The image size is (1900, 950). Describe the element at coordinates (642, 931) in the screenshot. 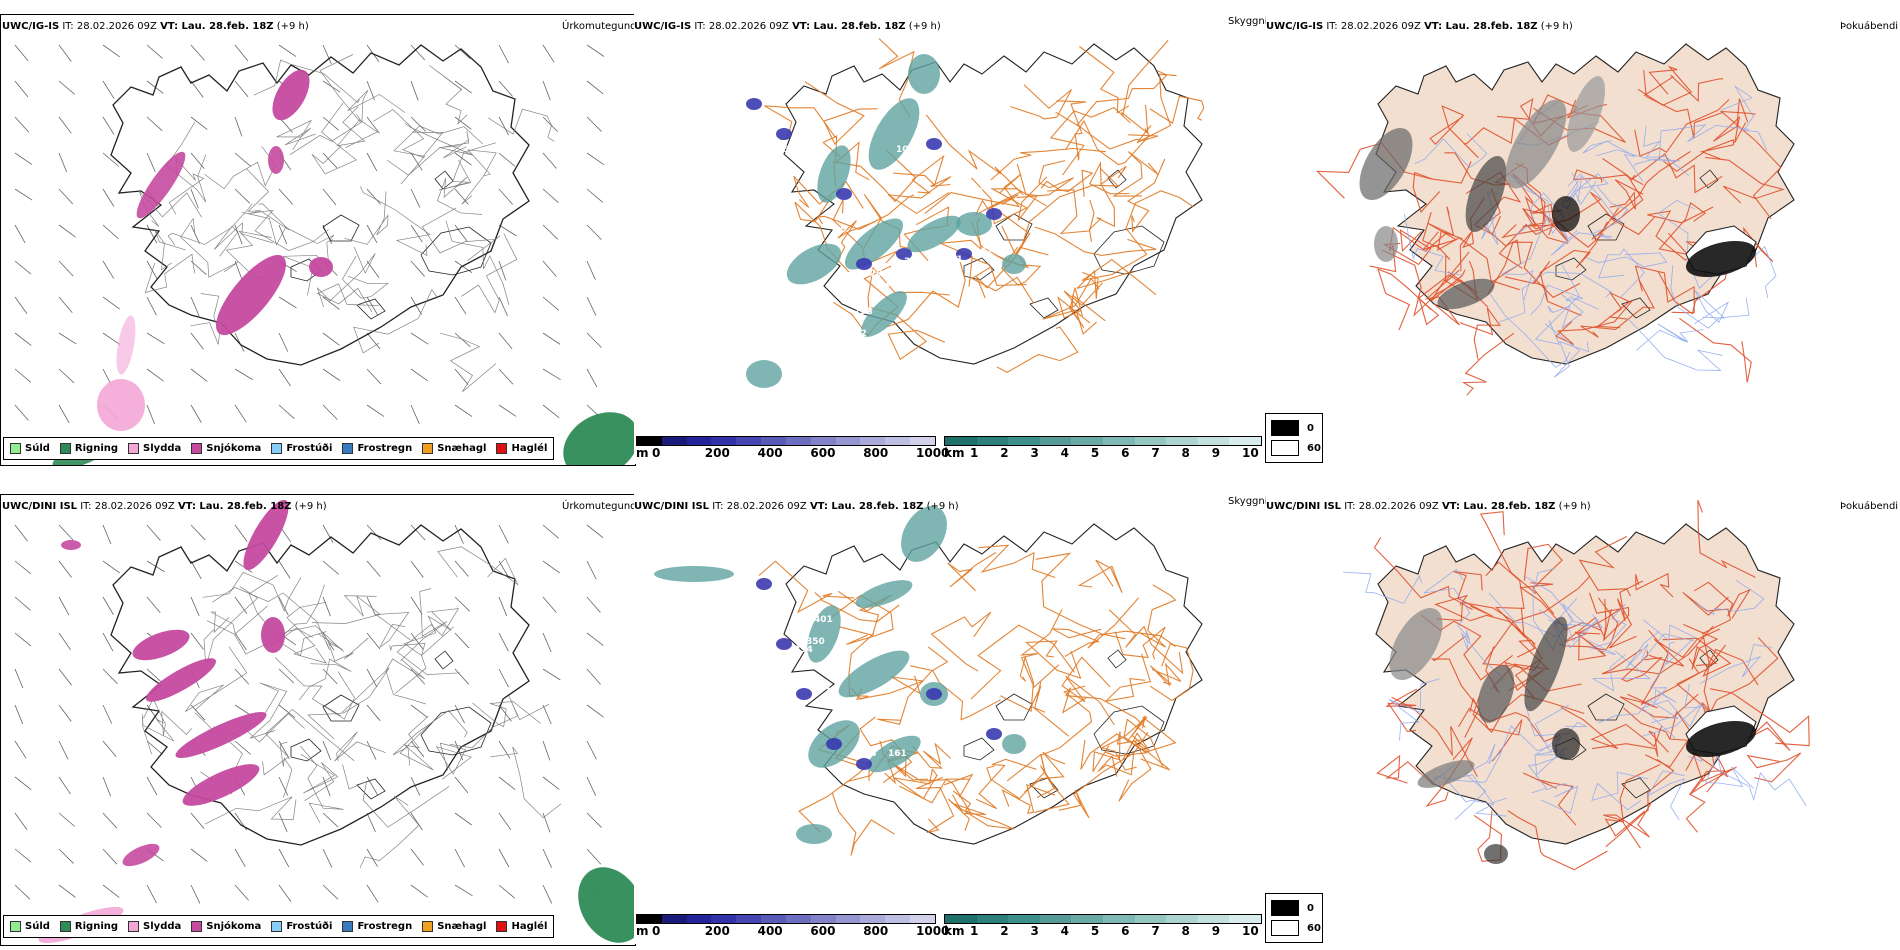

I see `colorbar-unit: m` at that location.